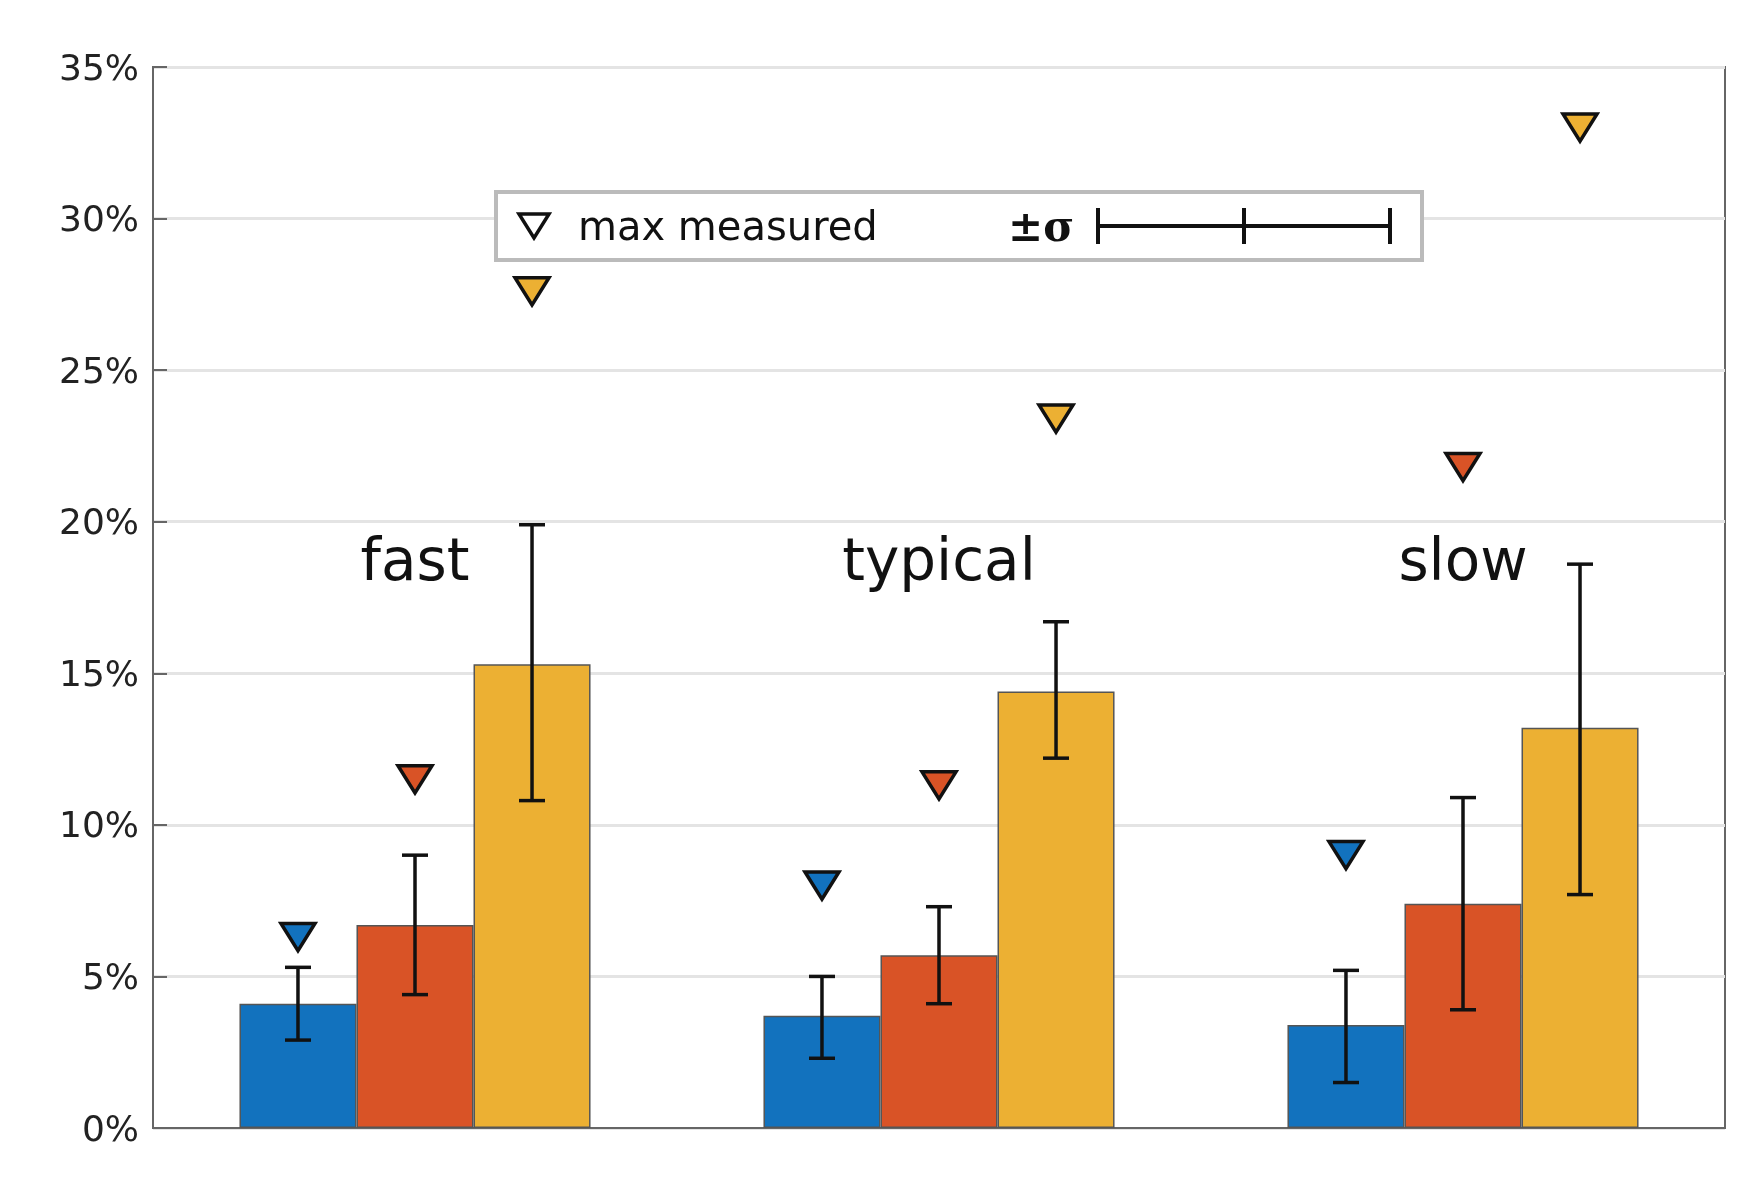 The width and height of the screenshot is (1743, 1181). What do you see at coordinates (1041, 226) in the screenshot?
I see `annotation: ±σ` at bounding box center [1041, 226].